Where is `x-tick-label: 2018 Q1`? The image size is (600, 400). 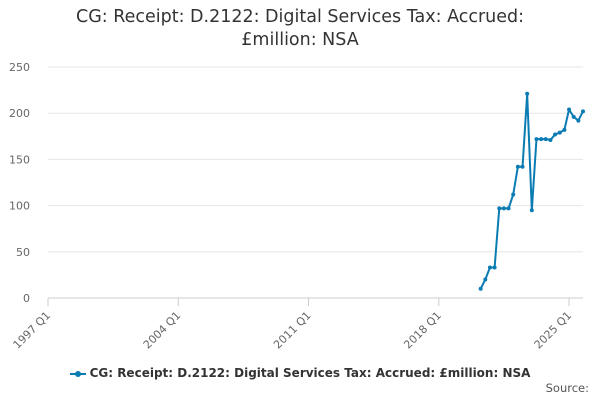
x-tick-label: 2018 Q1 is located at coordinates (422, 330).